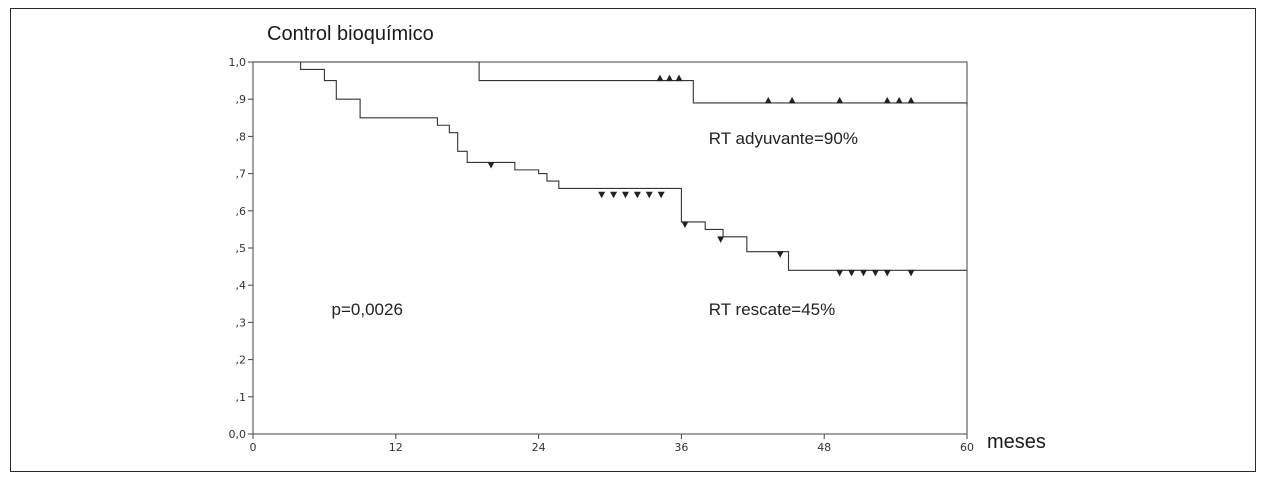 Image resolution: width=1265 pixels, height=479 pixels. What do you see at coordinates (396, 447) in the screenshot?
I see `x-tick-label: 12` at bounding box center [396, 447].